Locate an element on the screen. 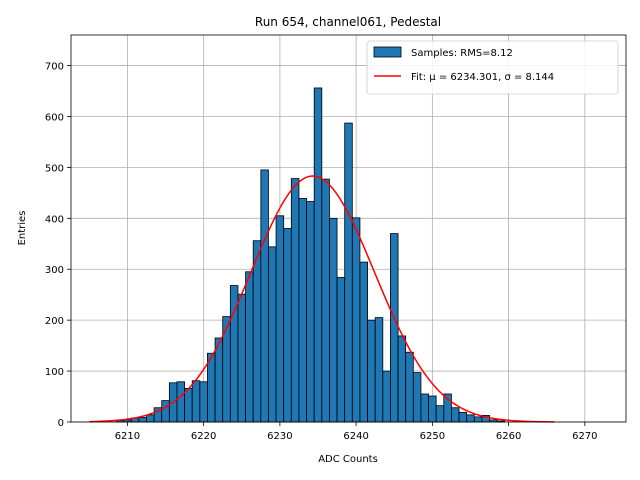  y-axis-ticks: 0 100 200 300 400 500 600 700 is located at coordinates (58, 245).